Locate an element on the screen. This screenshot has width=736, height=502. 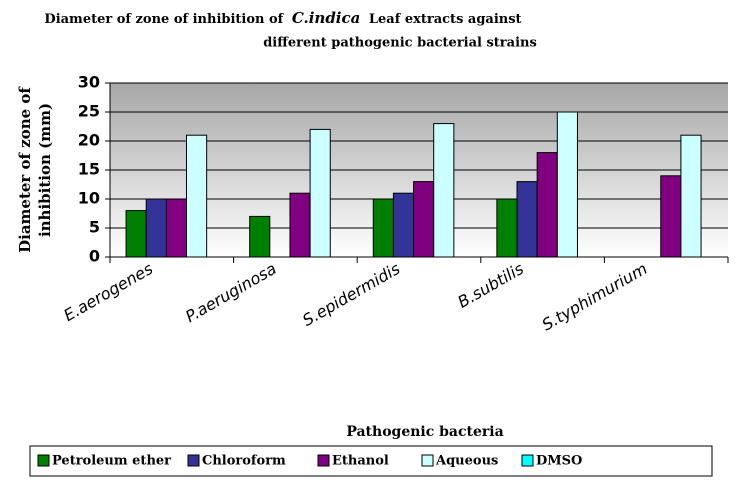
y-tick-label: 0 is located at coordinates (94, 256).